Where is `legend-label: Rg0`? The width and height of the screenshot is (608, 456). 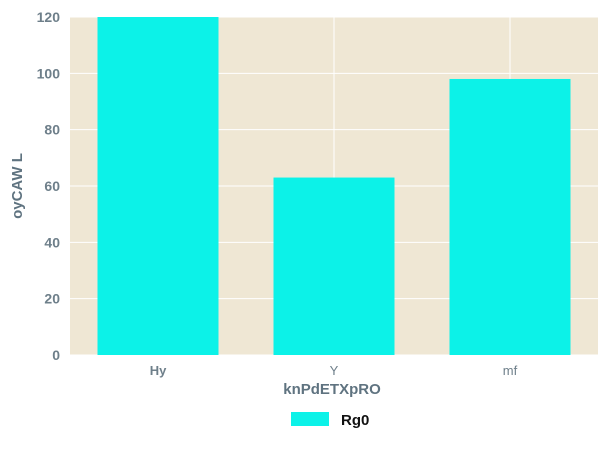 legend-label: Rg0 is located at coordinates (355, 420).